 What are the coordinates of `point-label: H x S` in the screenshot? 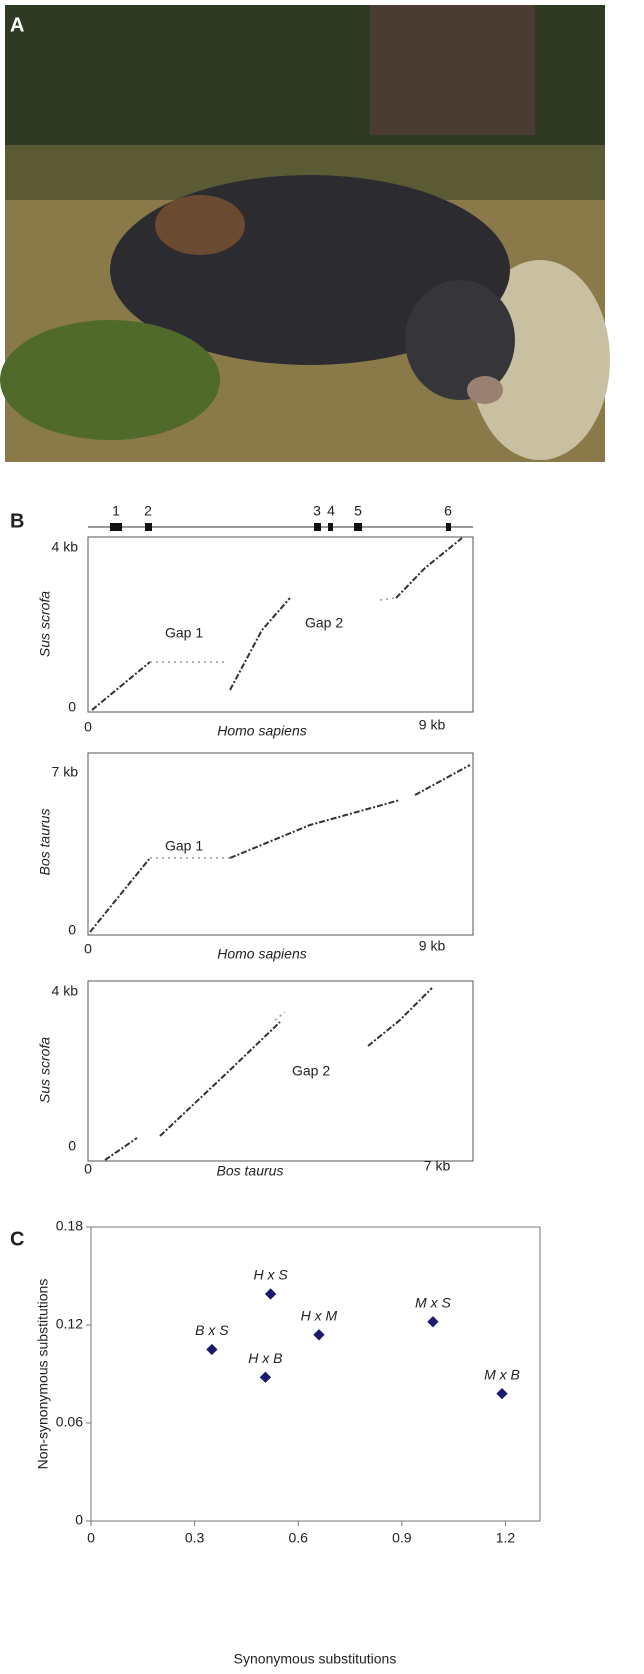 It's located at (270, 1275).